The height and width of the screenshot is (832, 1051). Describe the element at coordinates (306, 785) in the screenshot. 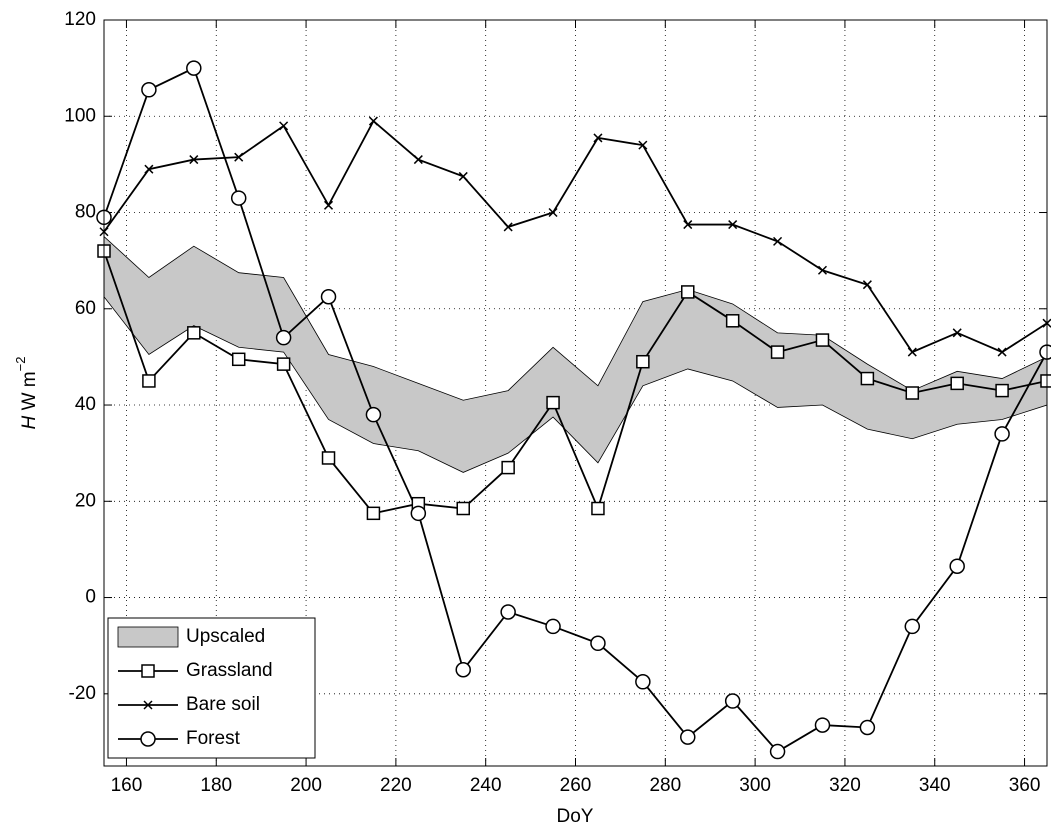

I see `x-tick-label: 200` at that location.